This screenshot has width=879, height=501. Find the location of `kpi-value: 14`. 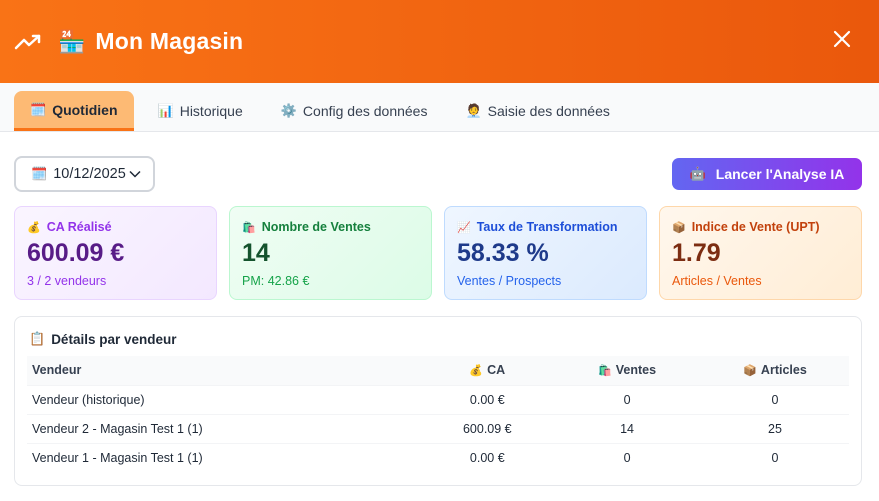

kpi-value: 14 is located at coordinates (256, 253).